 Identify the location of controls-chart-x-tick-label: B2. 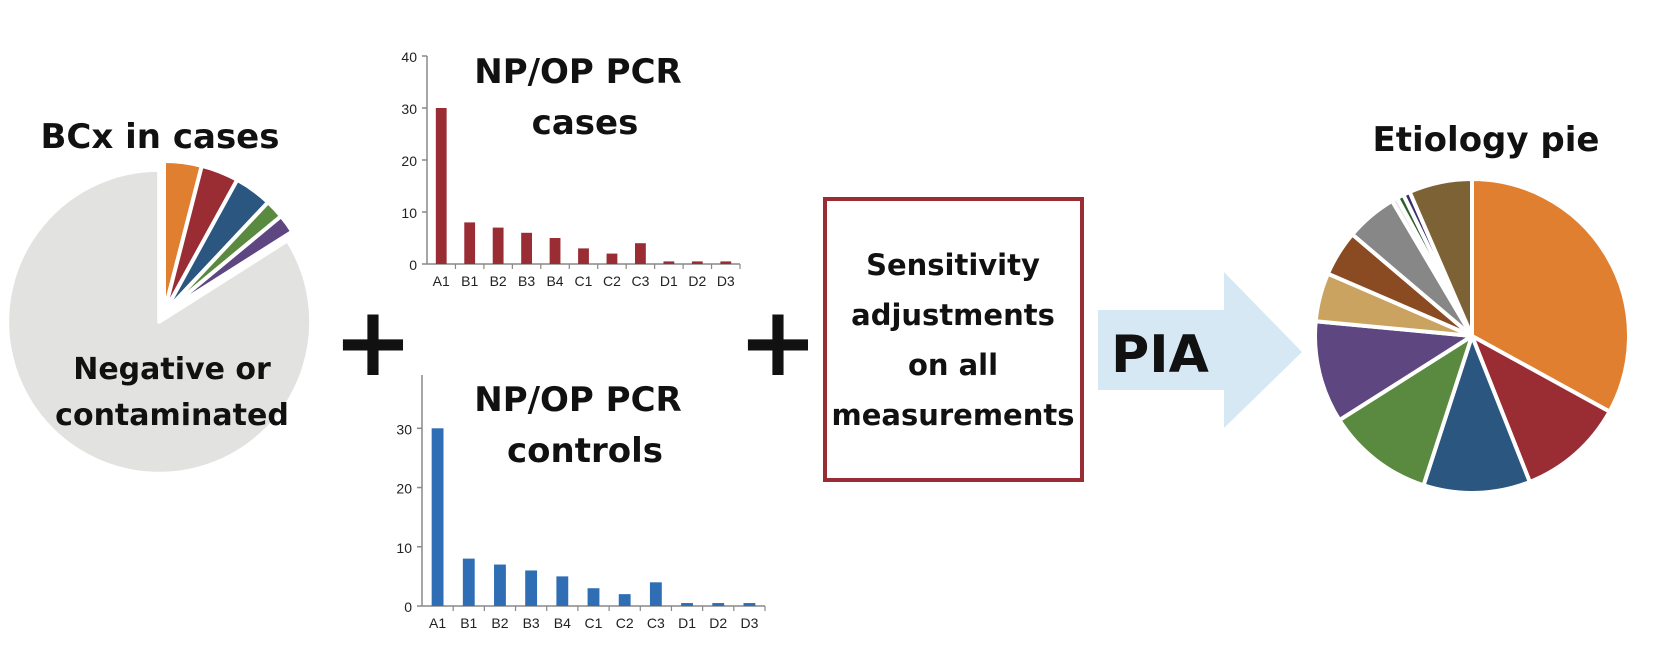
(499, 623).